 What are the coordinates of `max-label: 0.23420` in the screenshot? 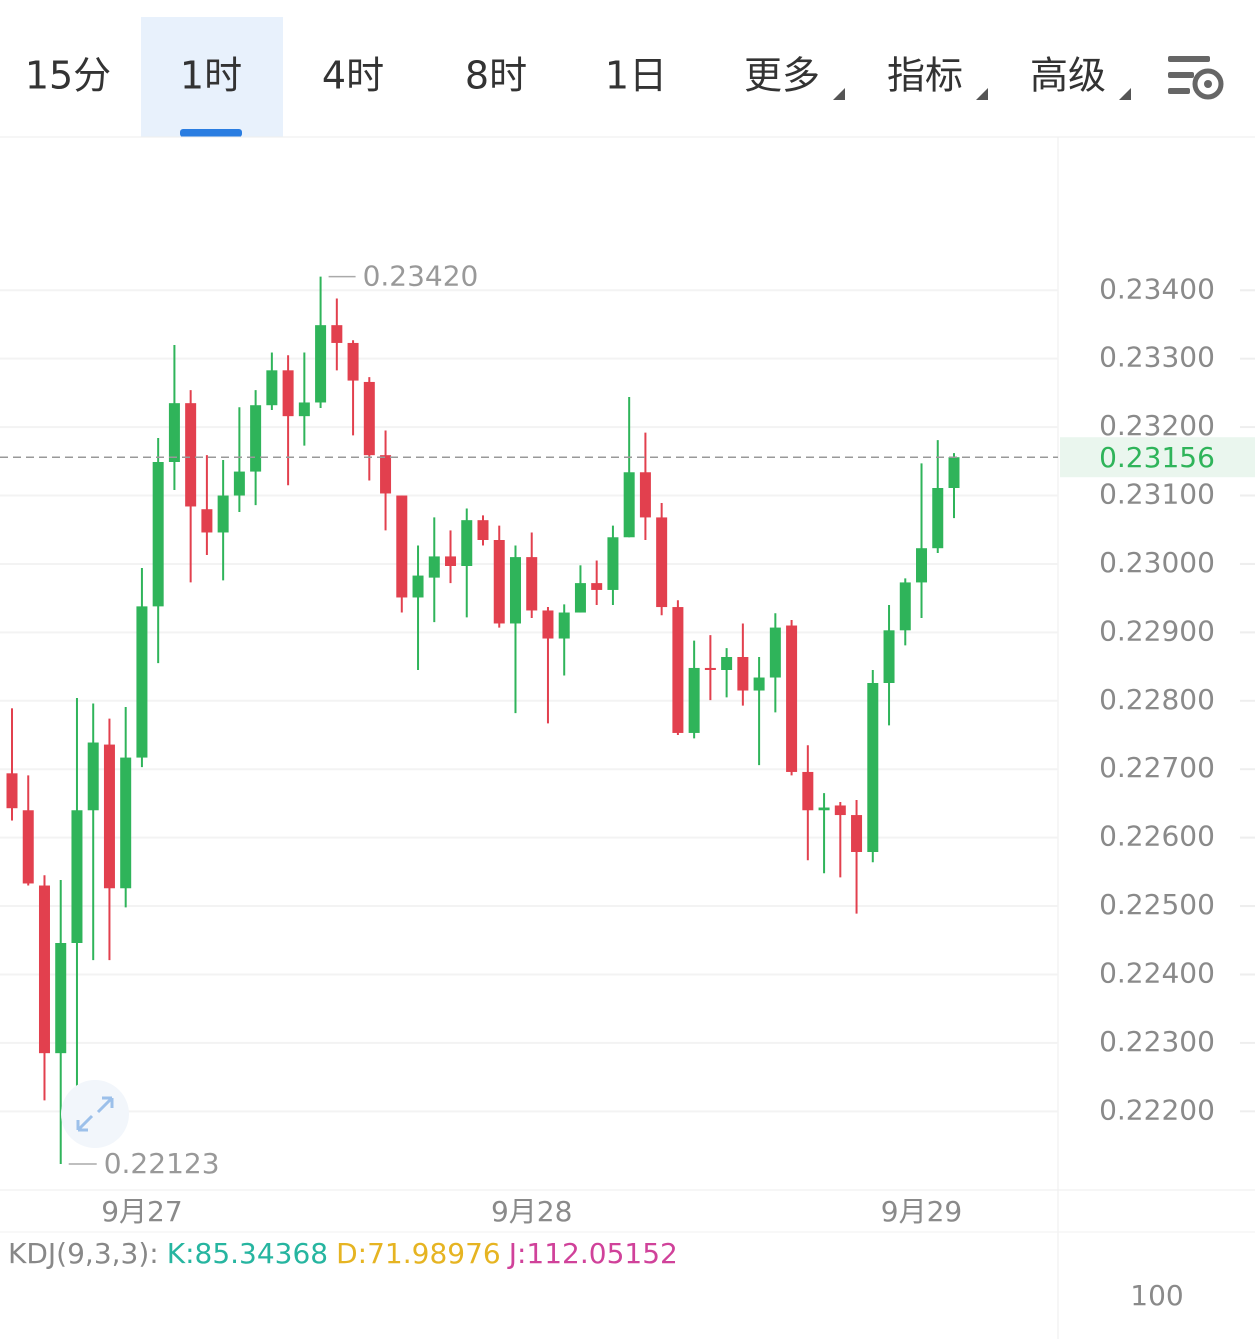 It's located at (421, 276).